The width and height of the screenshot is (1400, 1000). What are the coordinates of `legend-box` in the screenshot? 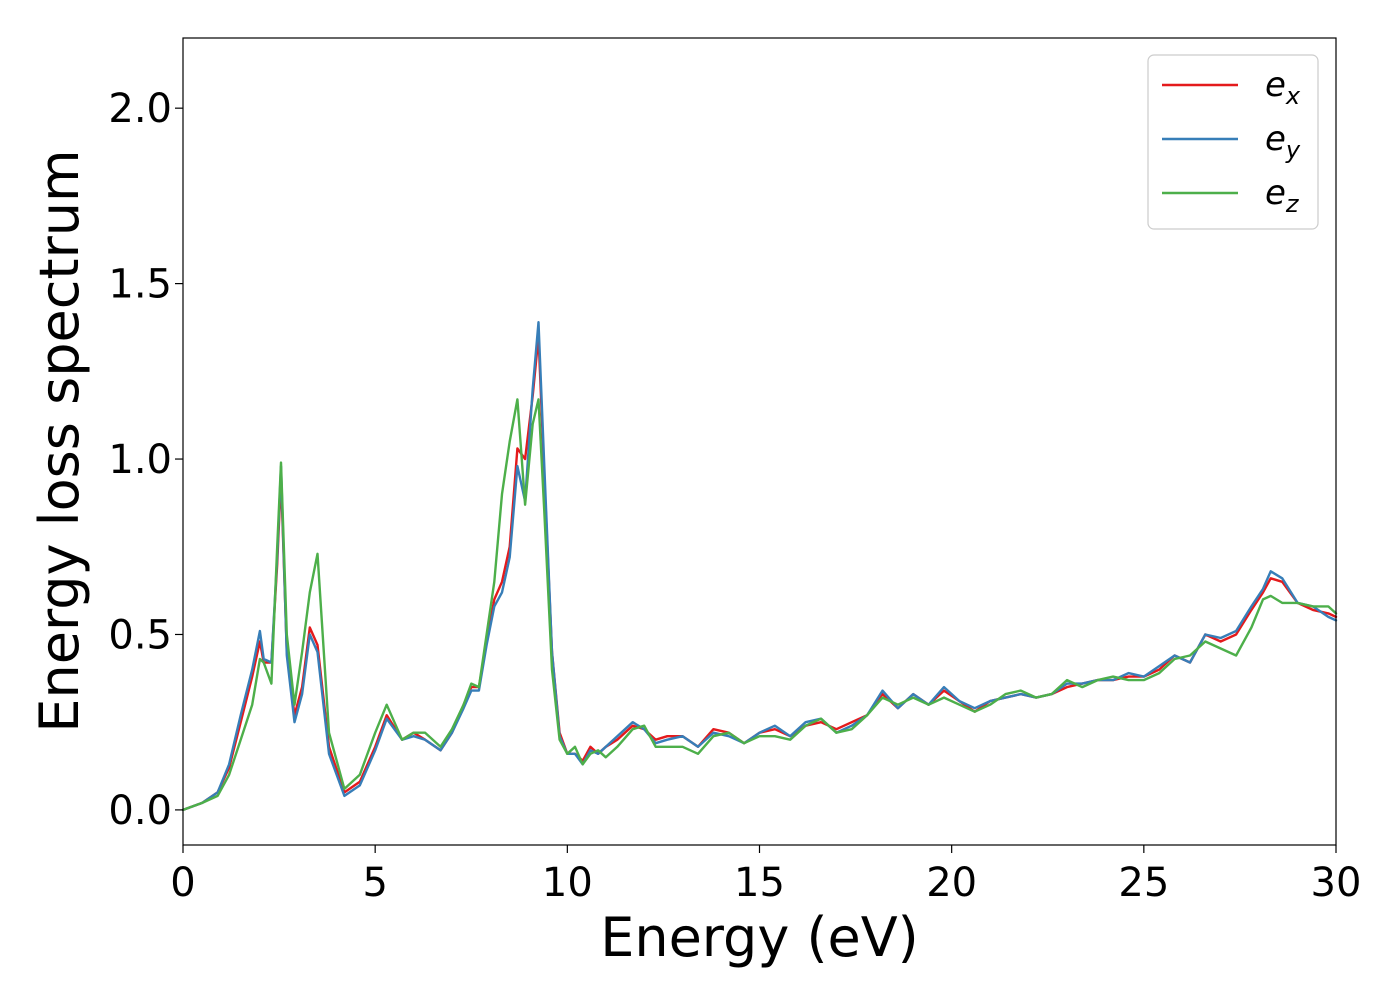 It's located at (1233, 142).